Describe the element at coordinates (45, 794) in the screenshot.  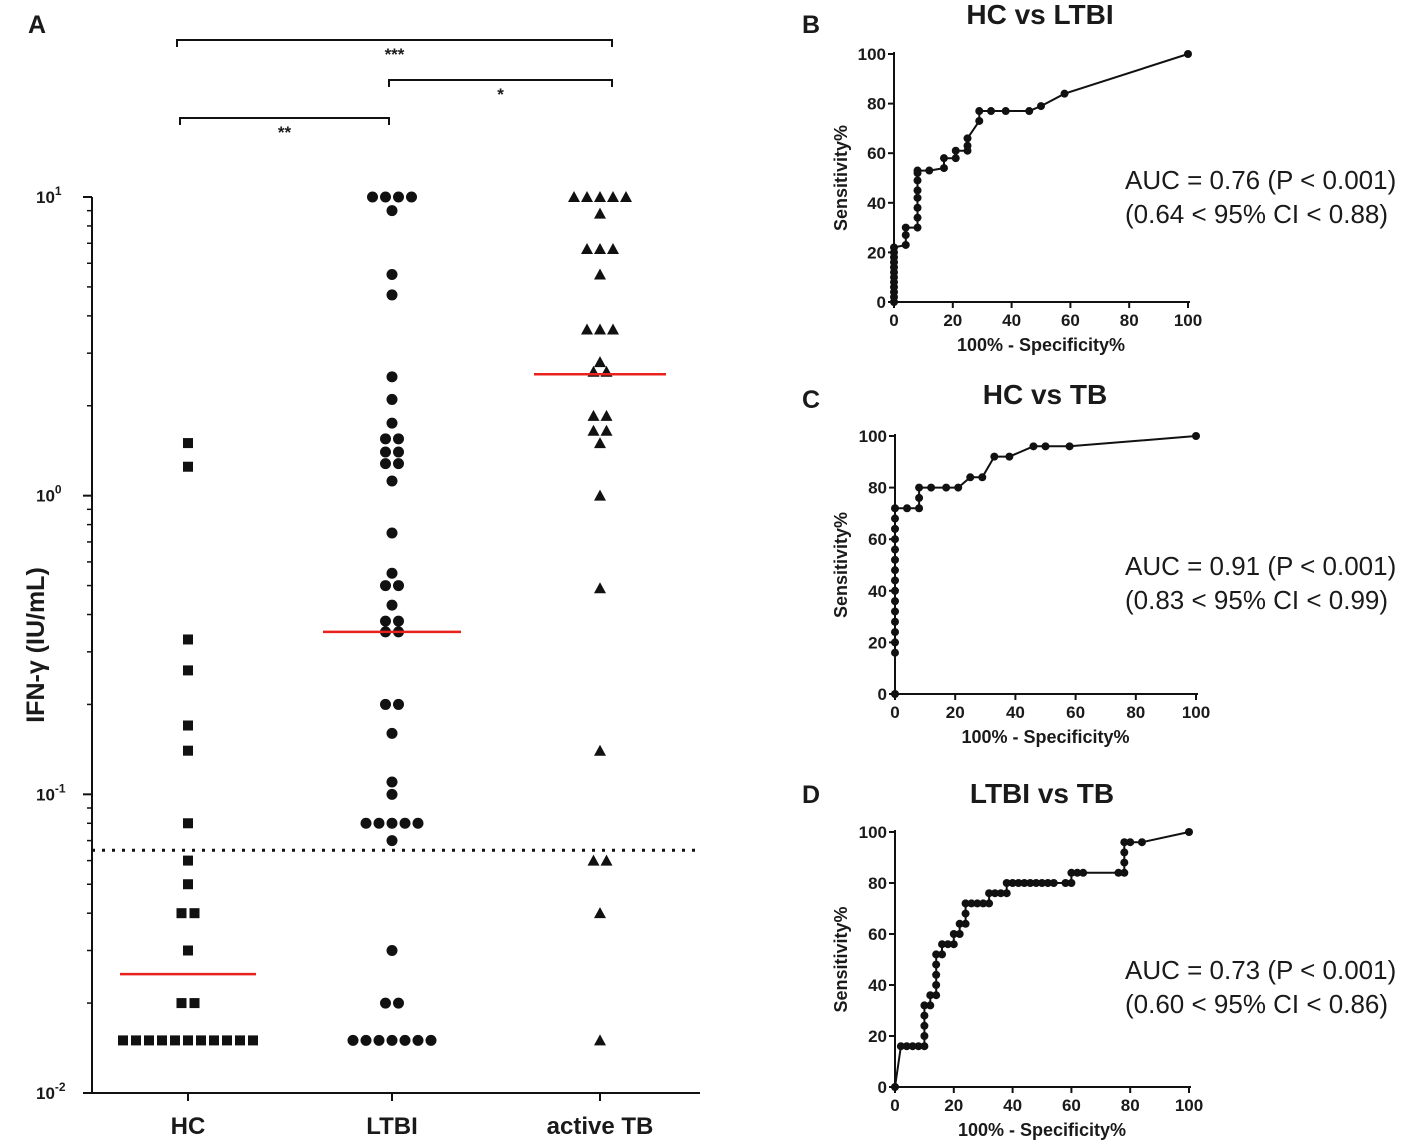
I see `y-tick-base: 10` at that location.